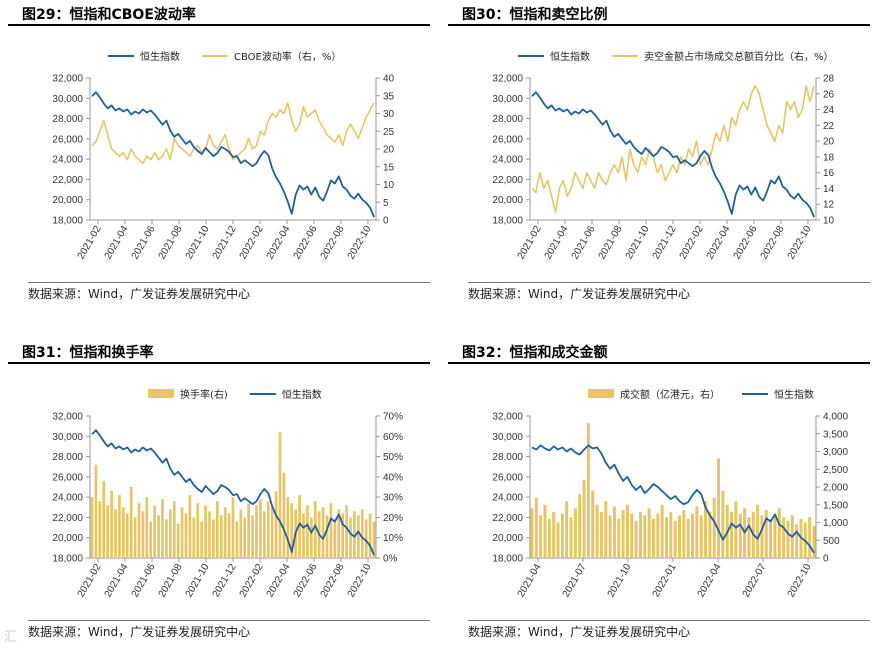 The image size is (885, 648). I want to click on left-tick-label: 28,000, so click(507, 119).